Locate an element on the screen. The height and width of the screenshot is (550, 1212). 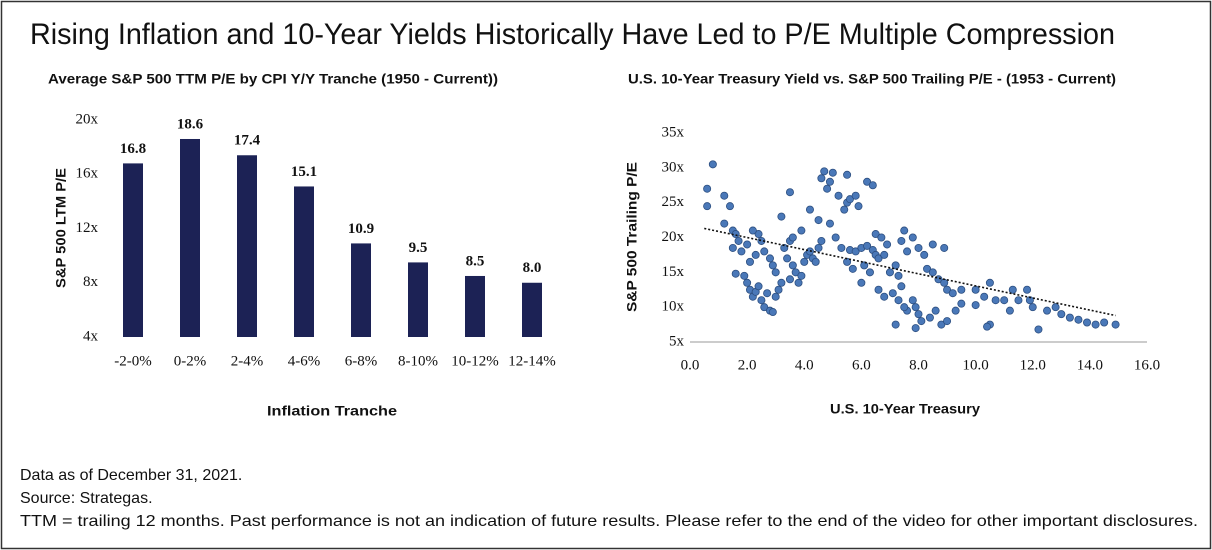
x-tick-label: 0.0 is located at coordinates (690, 365).